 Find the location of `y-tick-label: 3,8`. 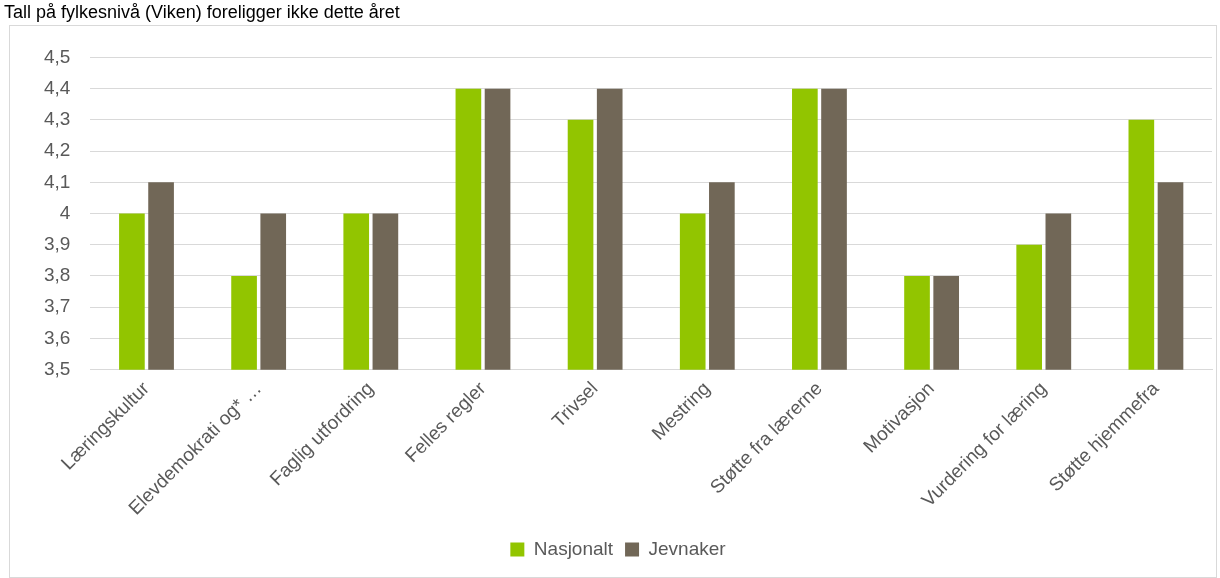

y-tick-label: 3,8 is located at coordinates (57, 275).